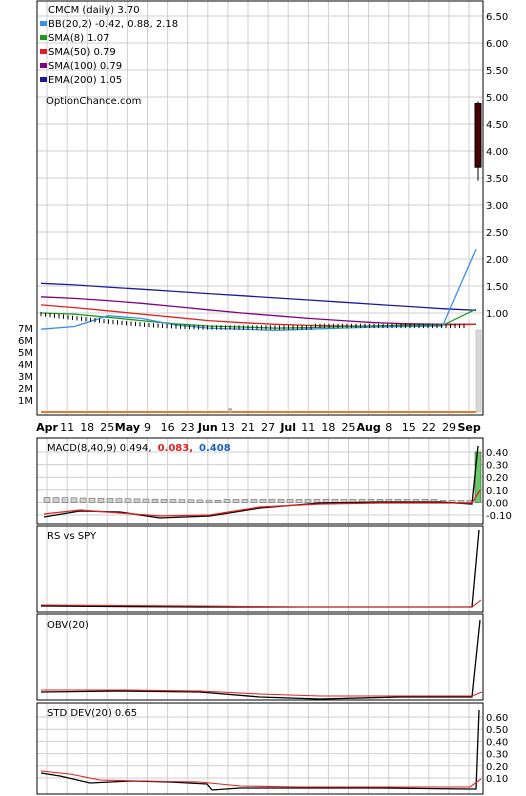  What do you see at coordinates (468, 427) in the screenshot?
I see `date-tick-label: Sep` at bounding box center [468, 427].